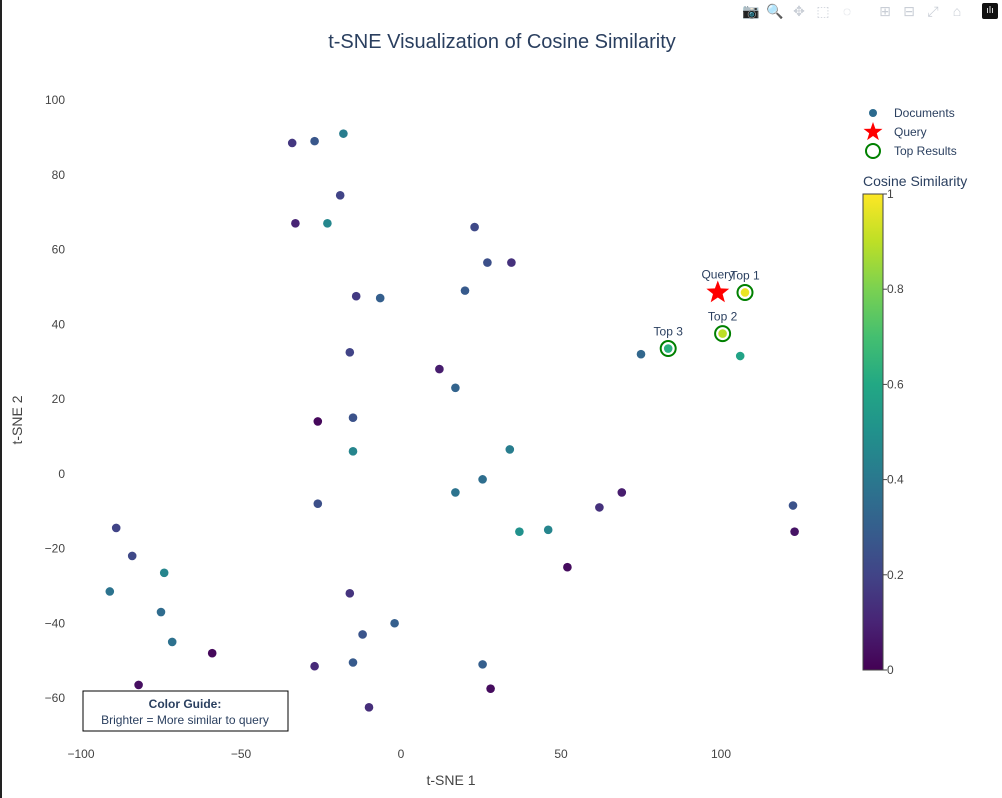 The width and height of the screenshot is (1002, 798). What do you see at coordinates (914, 425) in the screenshot?
I see `colorbar: Cosine Similarity 0 0.2 0.4 0.6 0.8 1` at bounding box center [914, 425].